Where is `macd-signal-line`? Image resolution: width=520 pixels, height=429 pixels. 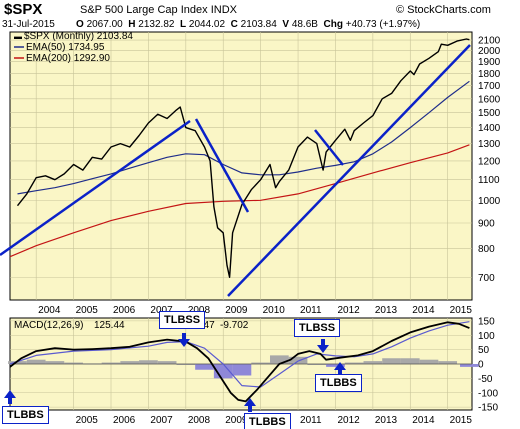 macd-signal-line is located at coordinates (239, 354).